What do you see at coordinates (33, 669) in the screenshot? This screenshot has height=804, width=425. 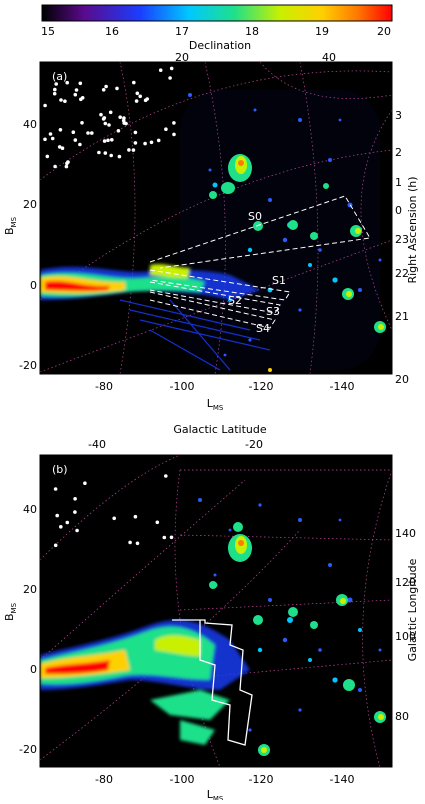 I see `panel-b-left-tick-0: 0` at bounding box center [33, 669].